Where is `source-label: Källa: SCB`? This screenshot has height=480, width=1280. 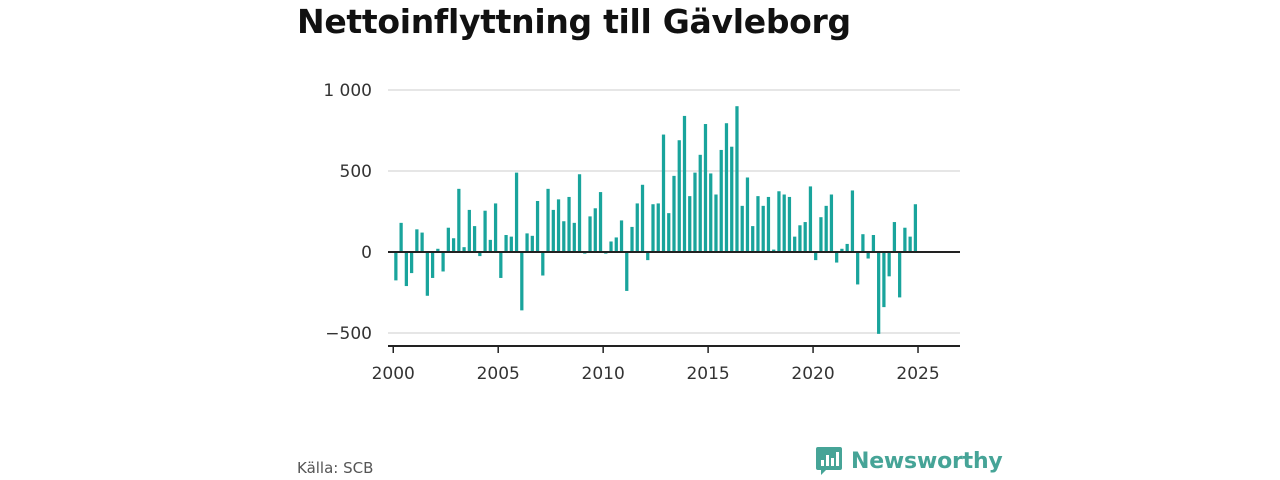 source-label: Källa: SCB is located at coordinates (335, 468).